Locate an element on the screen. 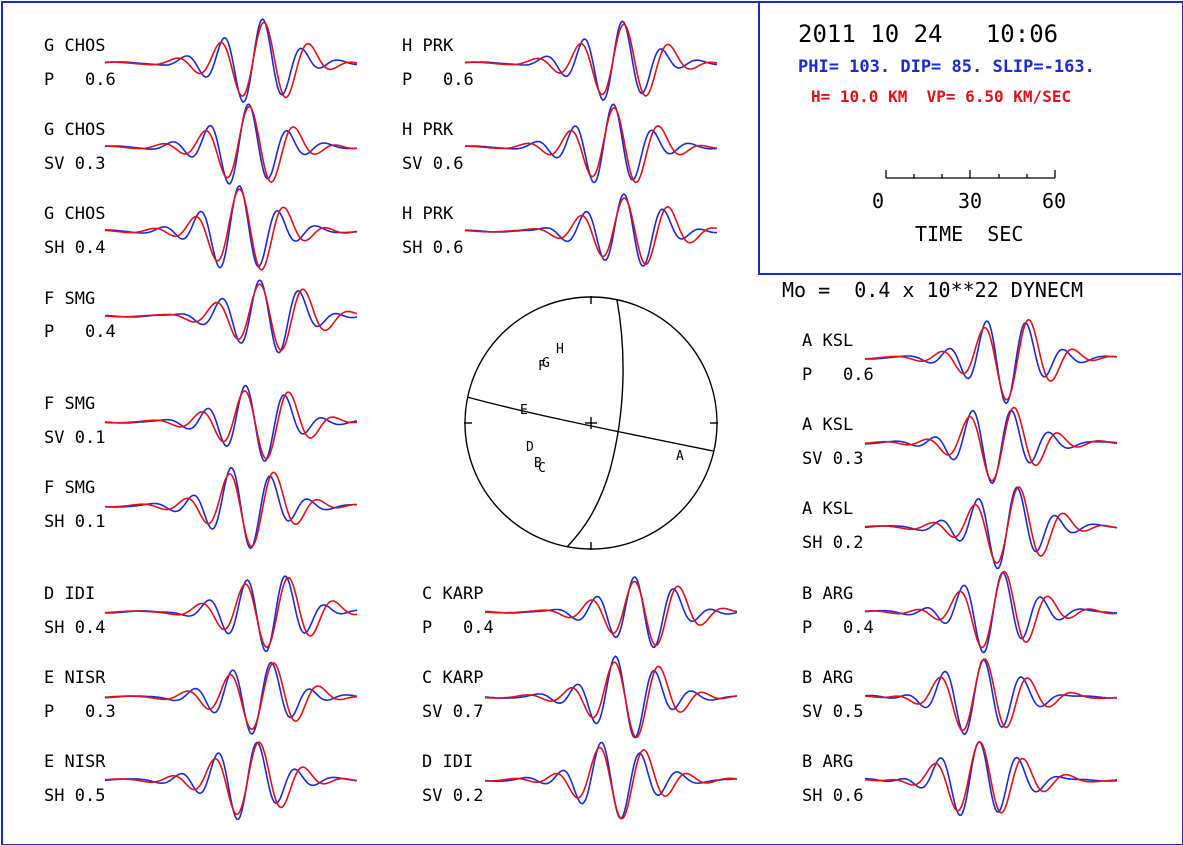 The height and width of the screenshot is (845, 1183). time-scale-bar is located at coordinates (970, 174).